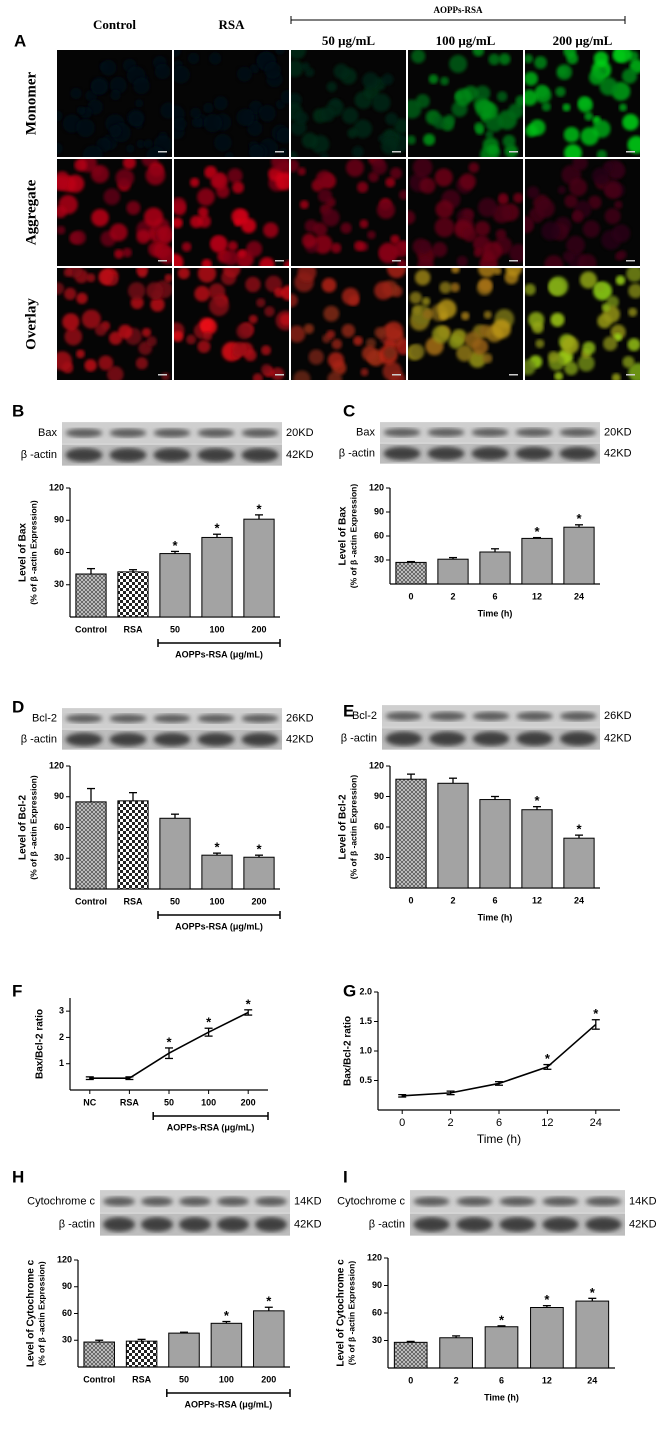 The image size is (666, 1451). What do you see at coordinates (349, 40) in the screenshot?
I see `column-label: 50 μg/mL` at bounding box center [349, 40].